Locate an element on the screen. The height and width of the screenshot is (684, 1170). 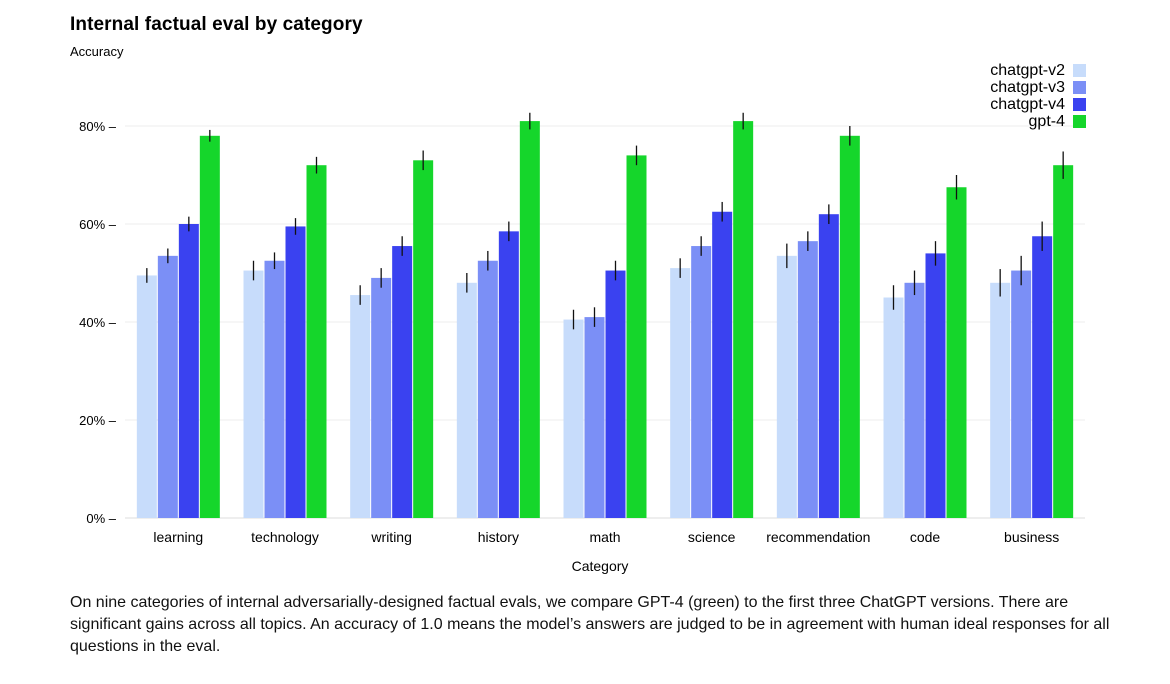
legend-label: gpt-4 is located at coordinates (1046, 121).